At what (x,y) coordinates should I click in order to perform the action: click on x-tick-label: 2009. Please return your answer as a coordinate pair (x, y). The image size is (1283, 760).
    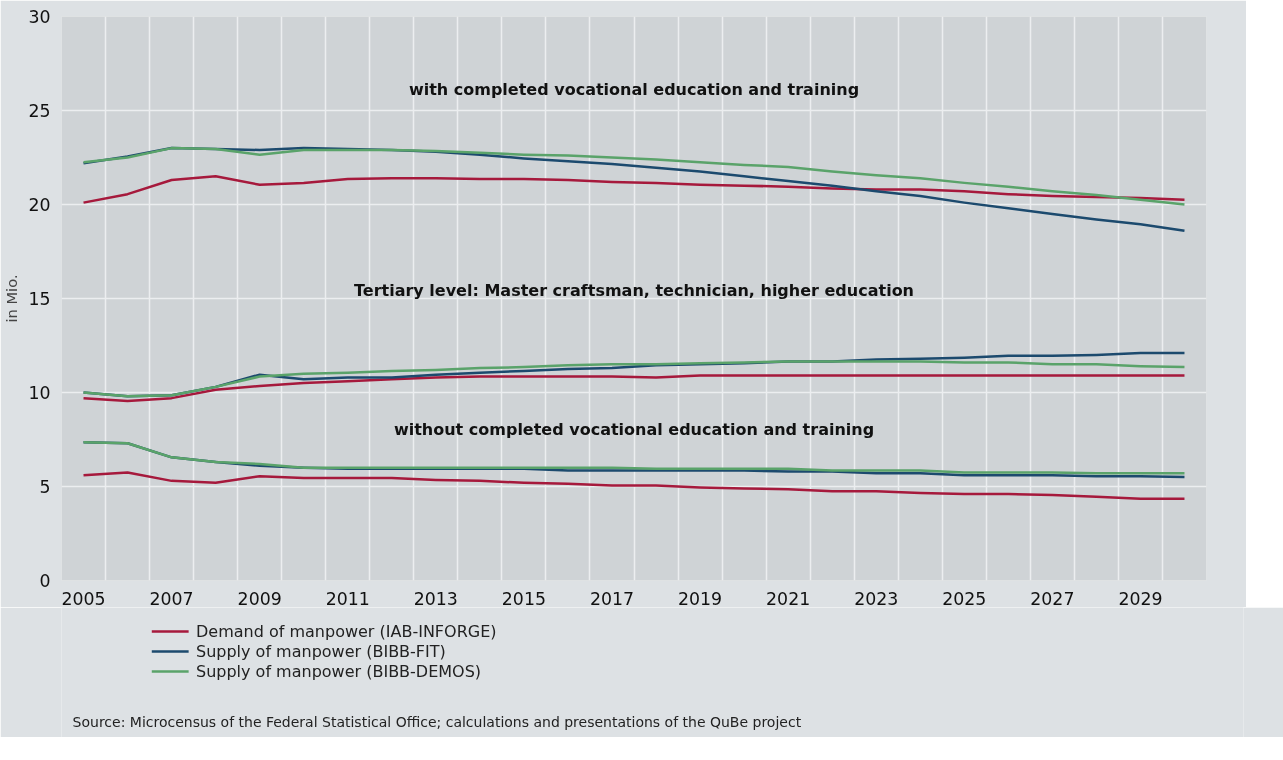
    Looking at the image, I should click on (259, 598).